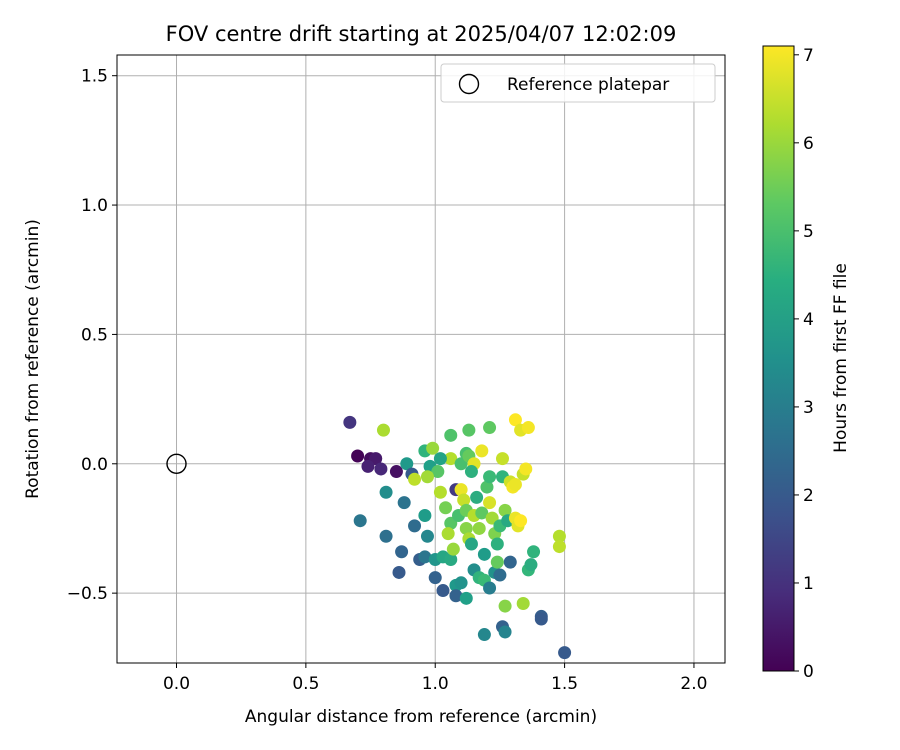  Describe the element at coordinates (808, 232) in the screenshot. I see `colorbar-tick-label: 5` at that location.